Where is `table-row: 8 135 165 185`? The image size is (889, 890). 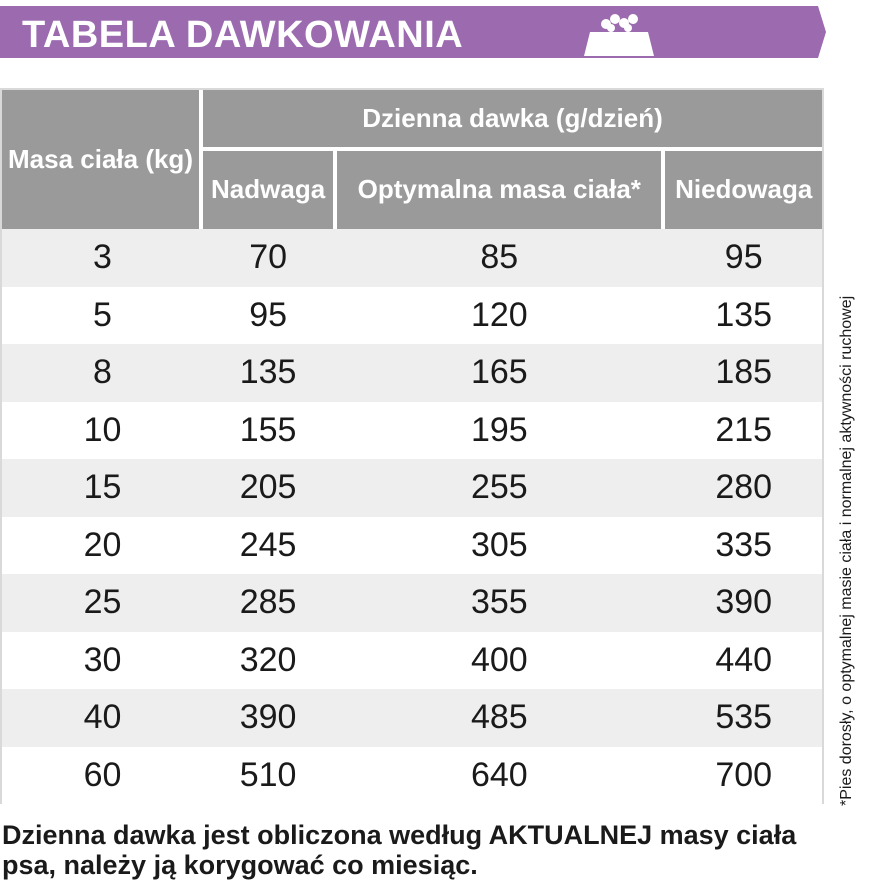 table-row: 8 135 165 185 is located at coordinates (412, 373).